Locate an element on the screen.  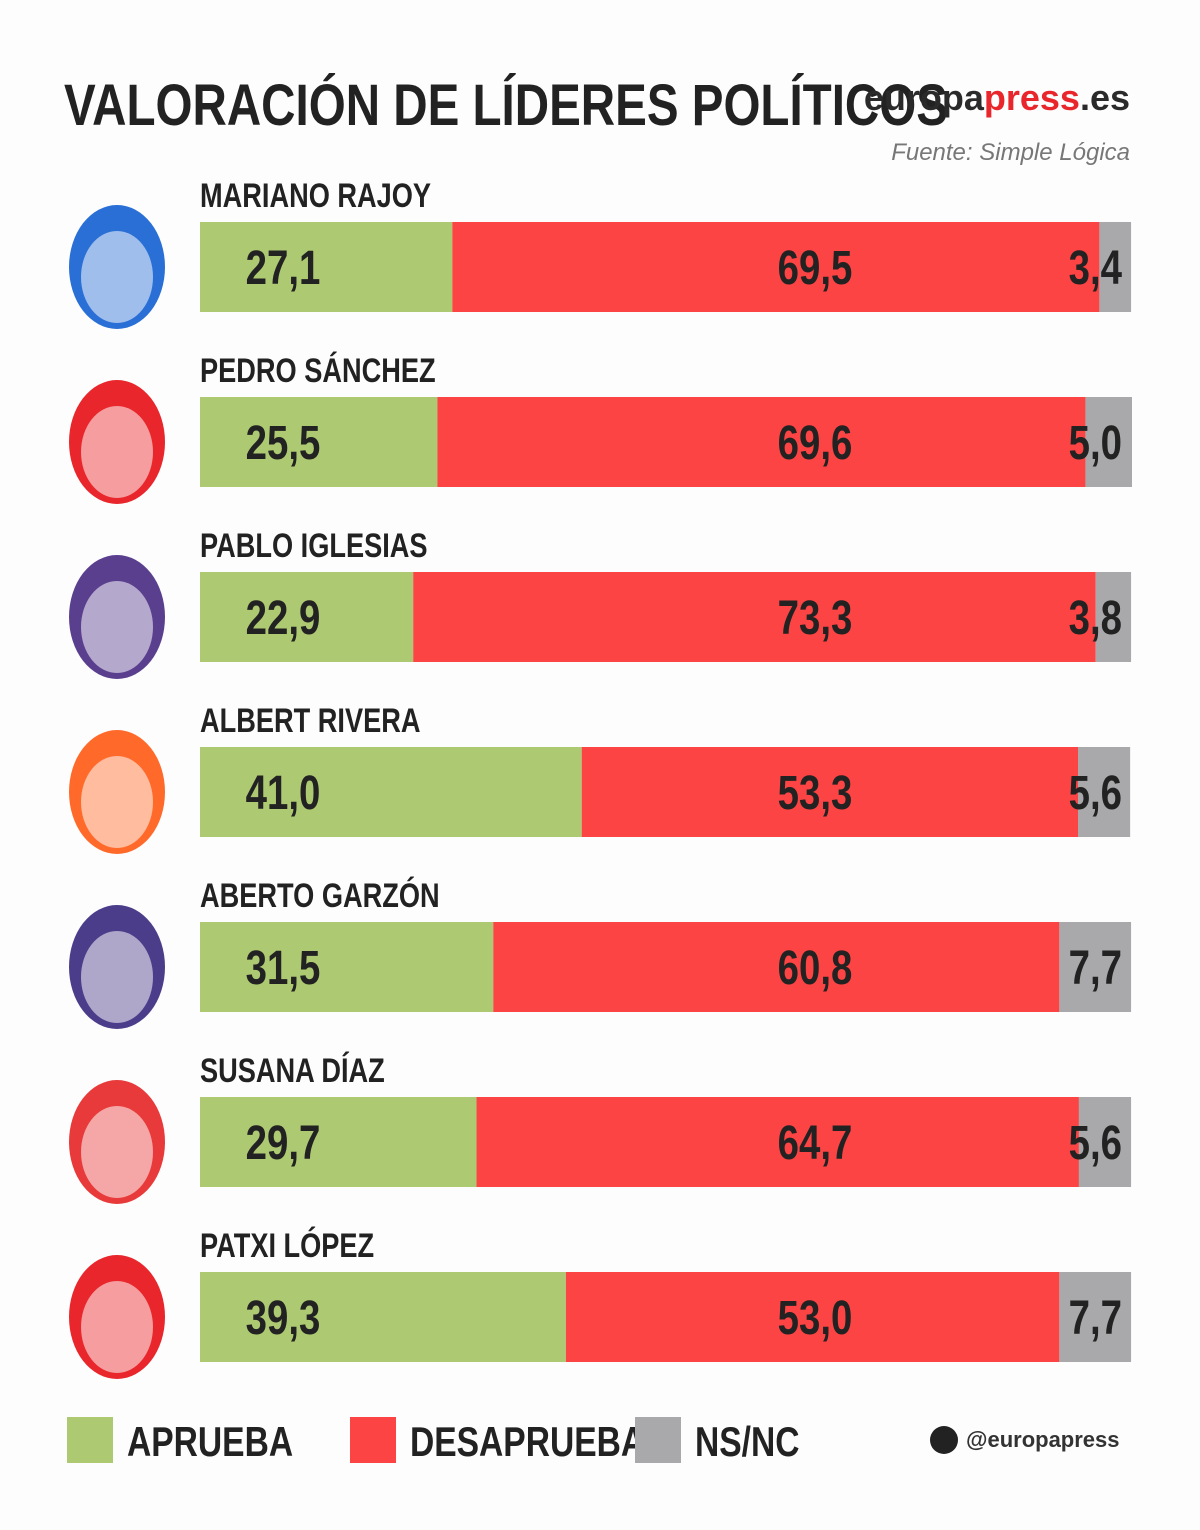
value-label: 53,3 is located at coordinates (815, 793).